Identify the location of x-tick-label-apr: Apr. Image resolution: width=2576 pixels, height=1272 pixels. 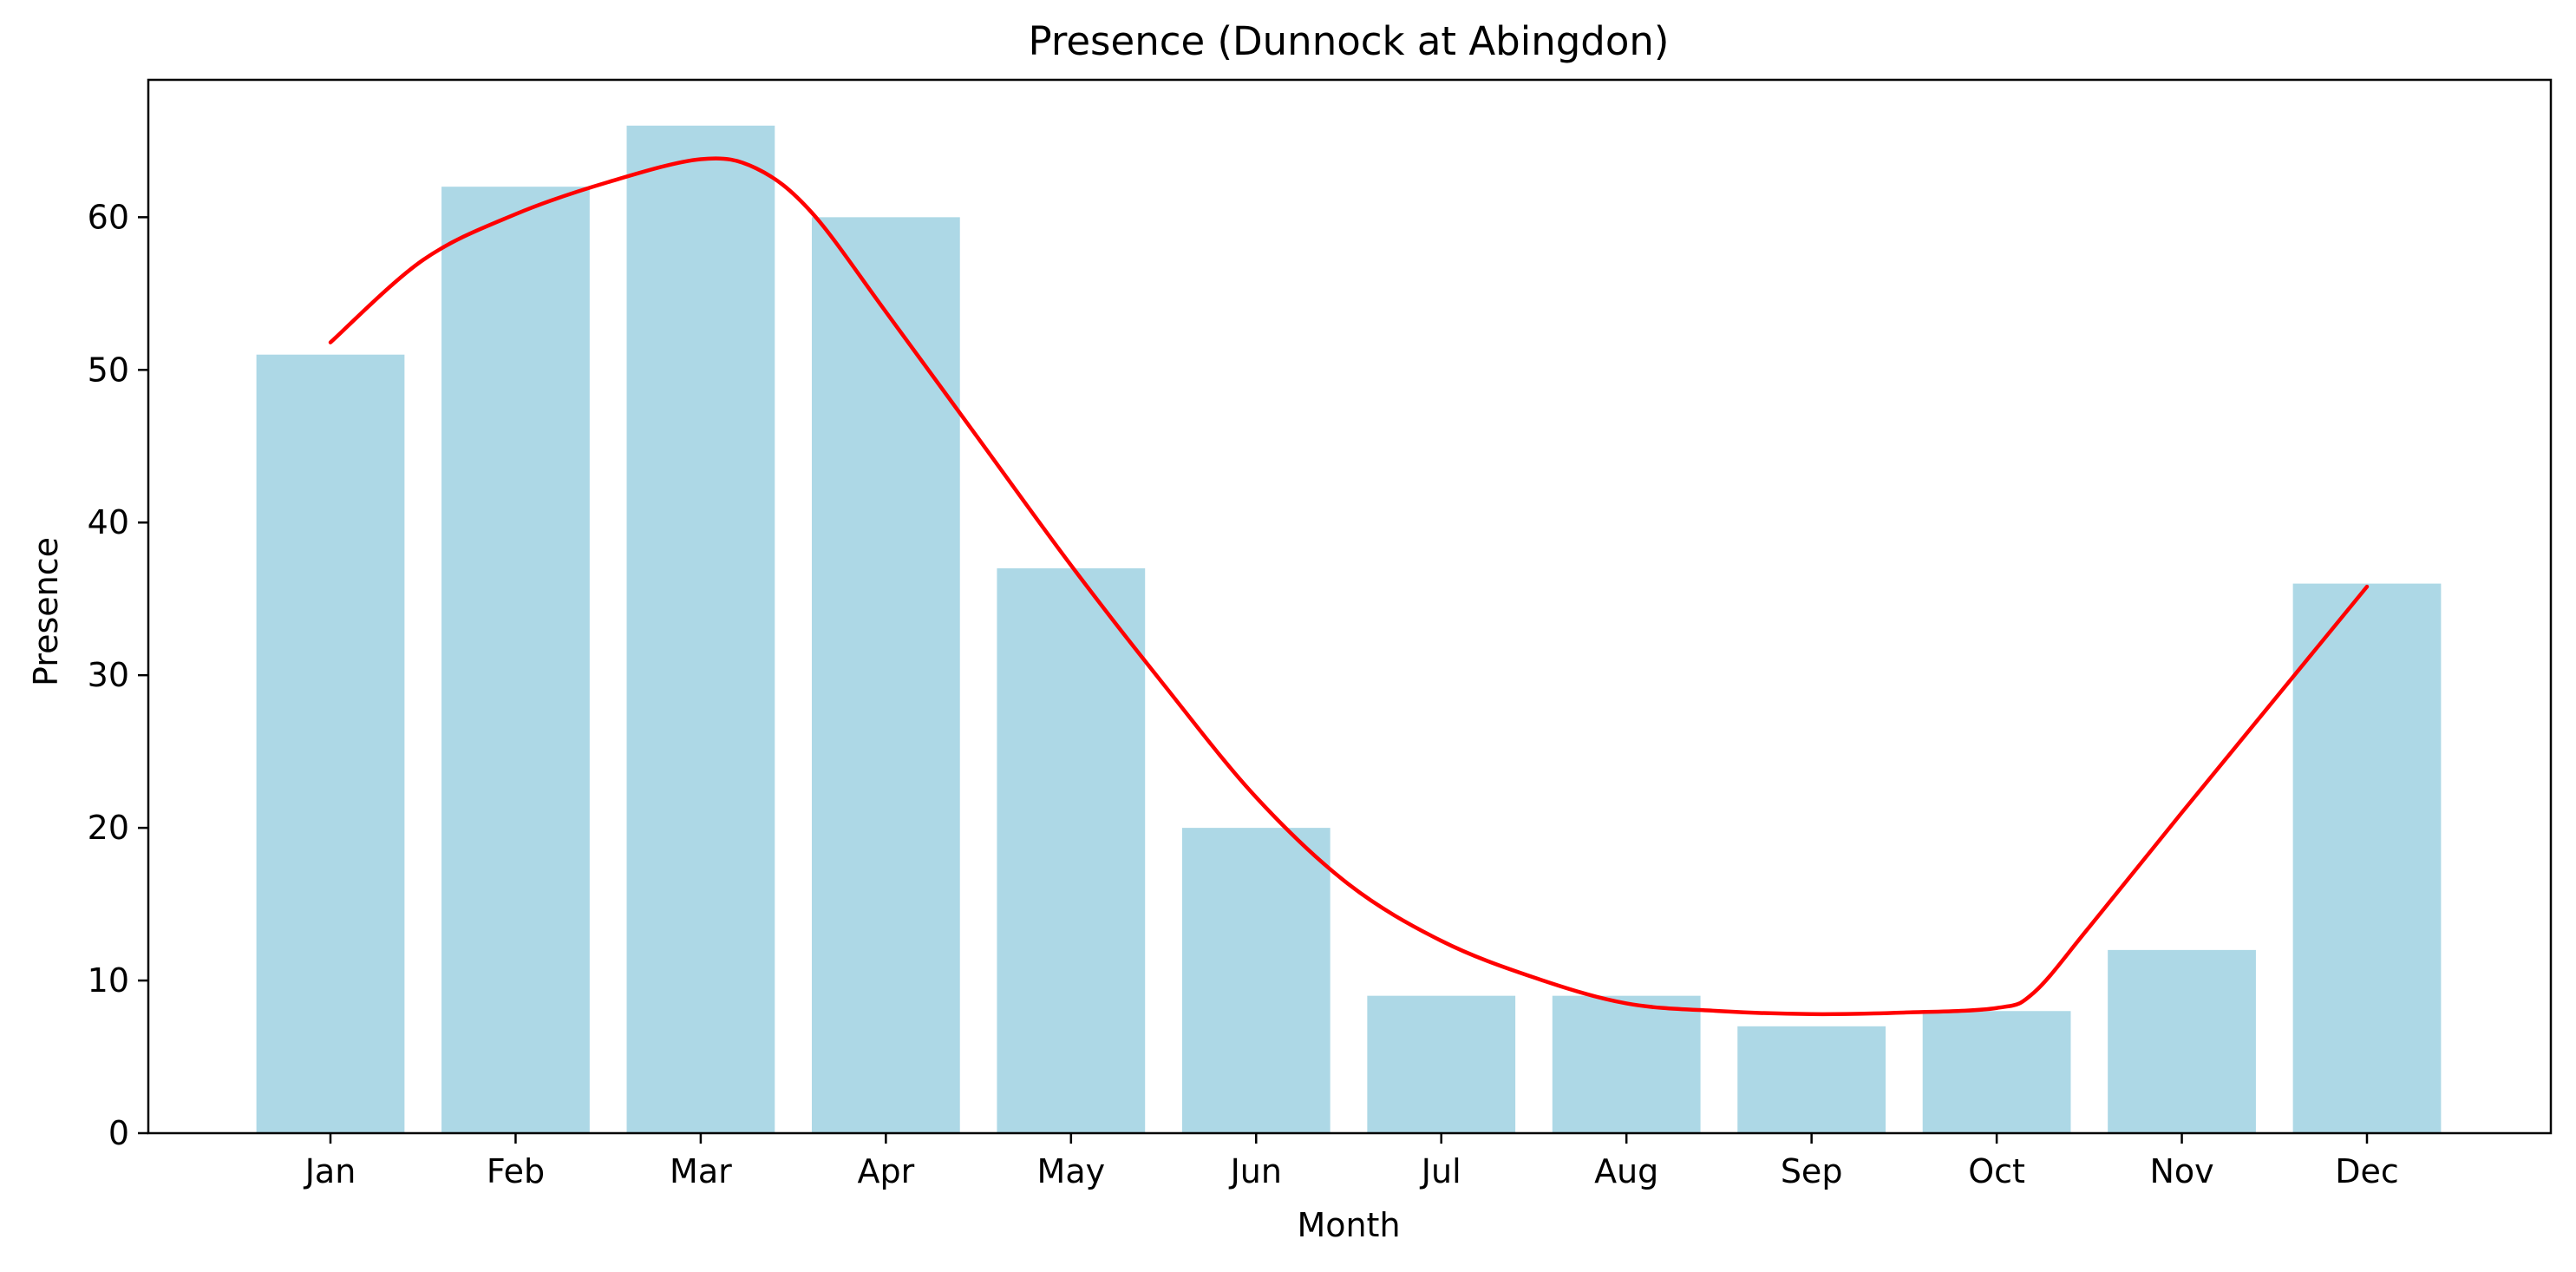
(885, 1171).